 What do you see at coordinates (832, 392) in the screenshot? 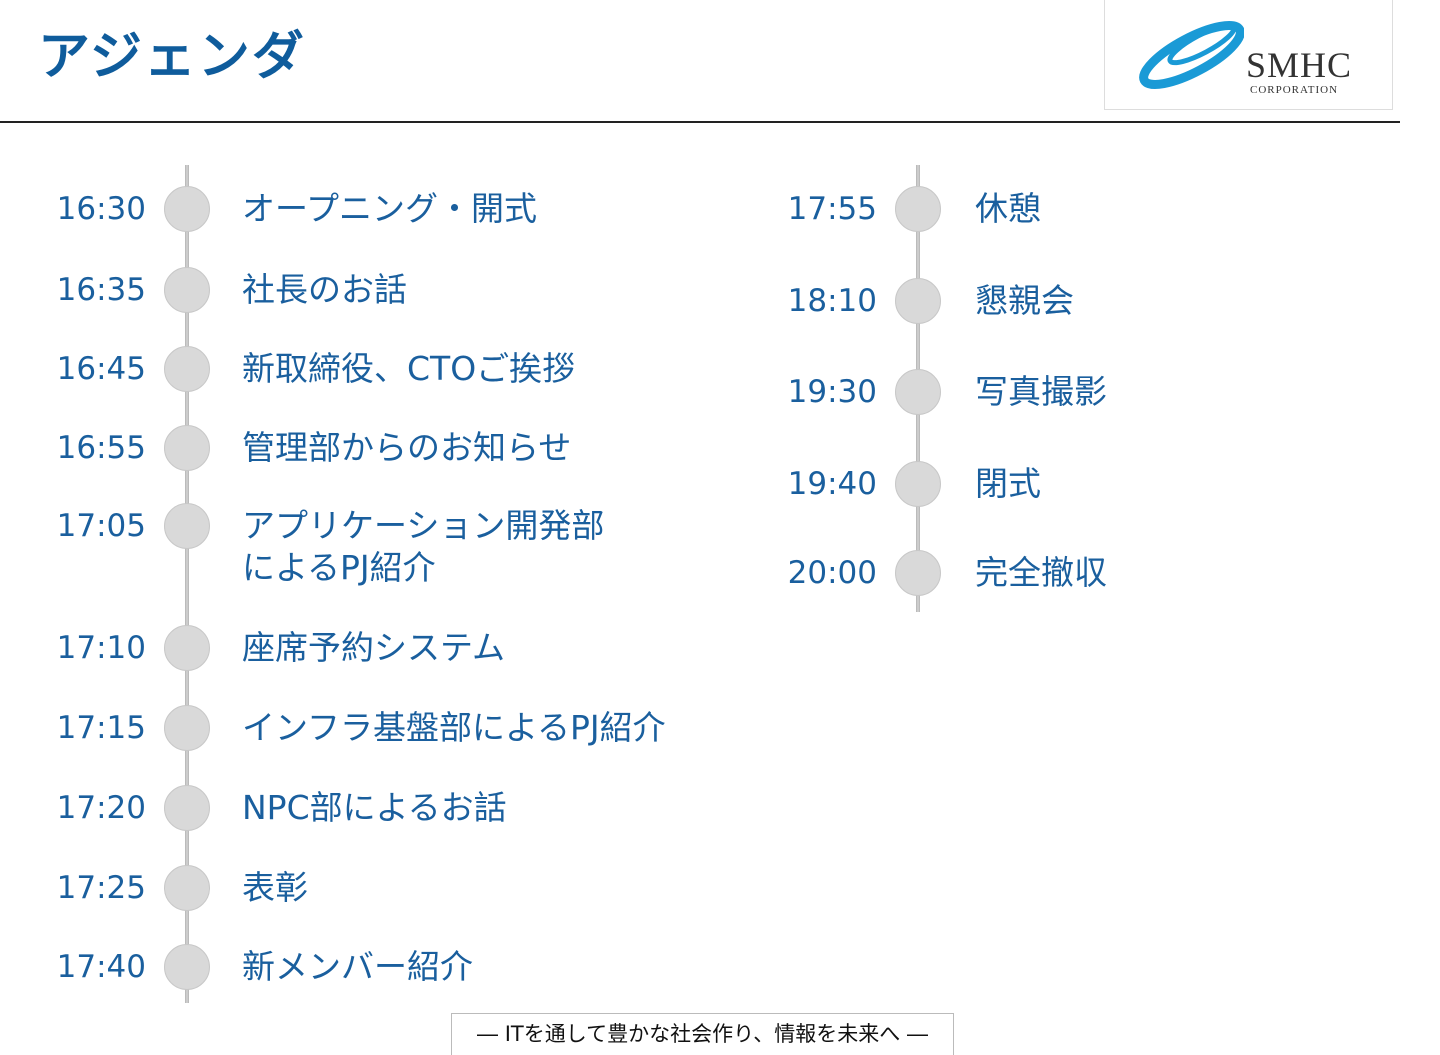
I see `agenda-time: 19:30` at bounding box center [832, 392].